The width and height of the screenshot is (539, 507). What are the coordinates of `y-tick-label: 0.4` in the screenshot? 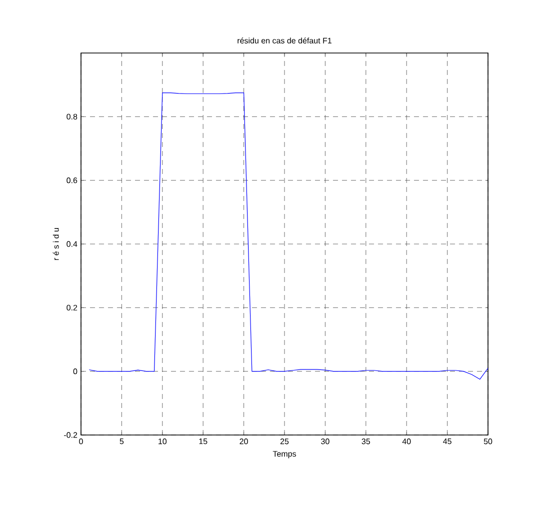 It's located at (72, 244).